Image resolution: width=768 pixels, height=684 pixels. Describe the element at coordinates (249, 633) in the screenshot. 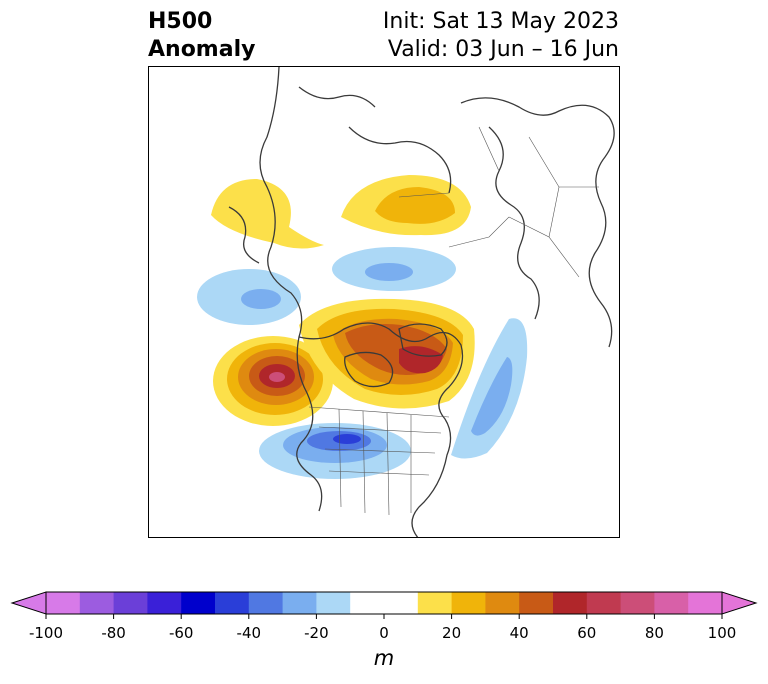

I see `colorbar-tick-label: -40` at that location.